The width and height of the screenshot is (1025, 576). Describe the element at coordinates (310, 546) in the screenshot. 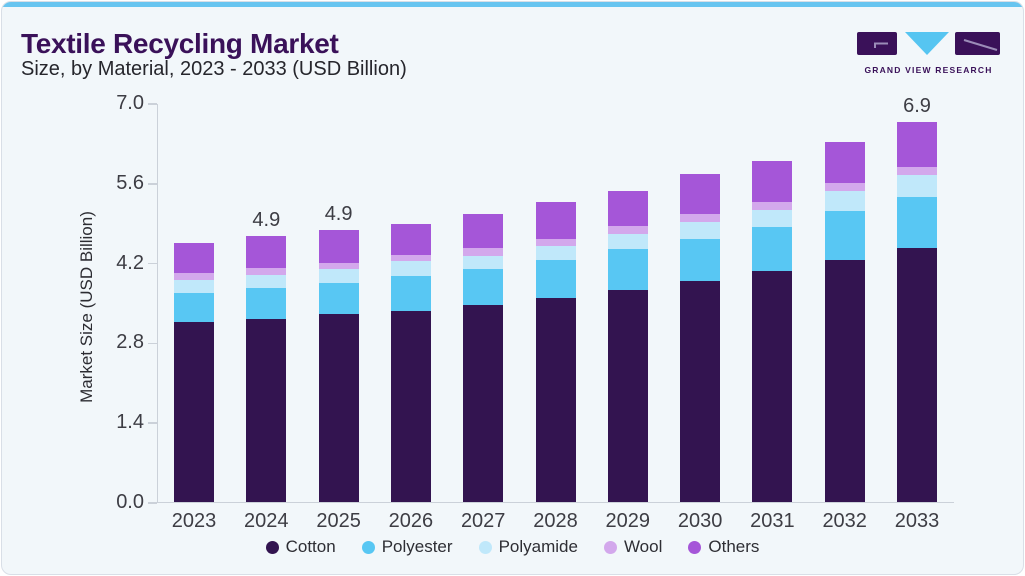

I see `legend-label: Cotton` at that location.